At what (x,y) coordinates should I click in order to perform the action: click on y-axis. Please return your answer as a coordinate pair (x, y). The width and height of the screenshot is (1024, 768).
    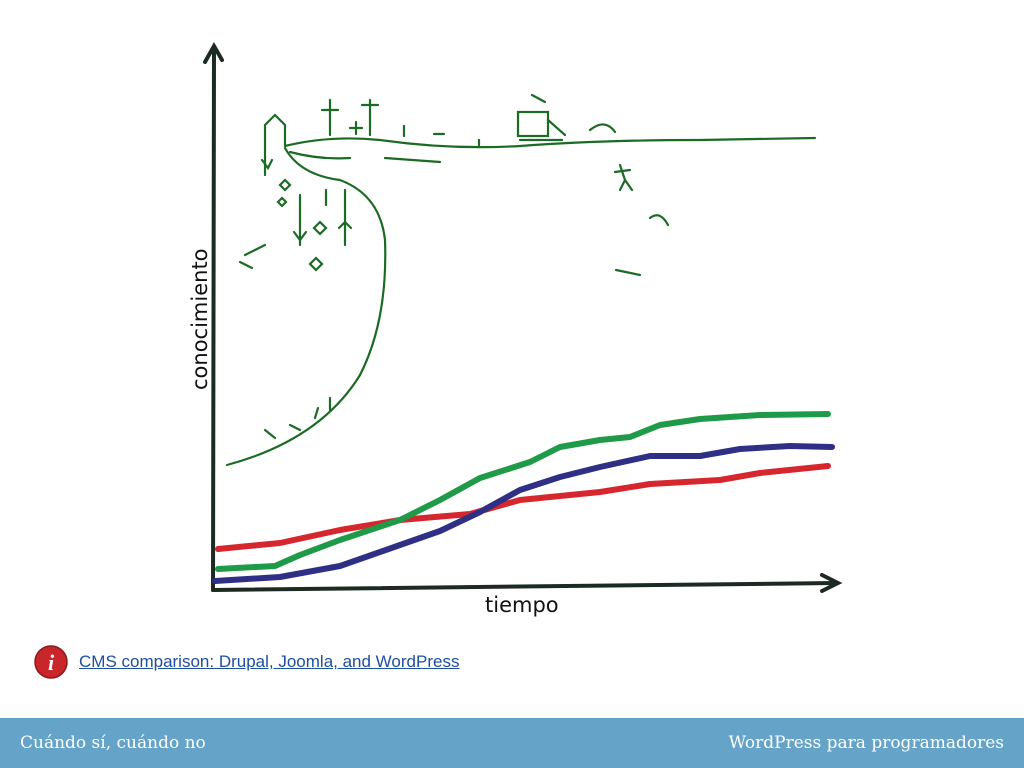
    Looking at the image, I should click on (213, 319).